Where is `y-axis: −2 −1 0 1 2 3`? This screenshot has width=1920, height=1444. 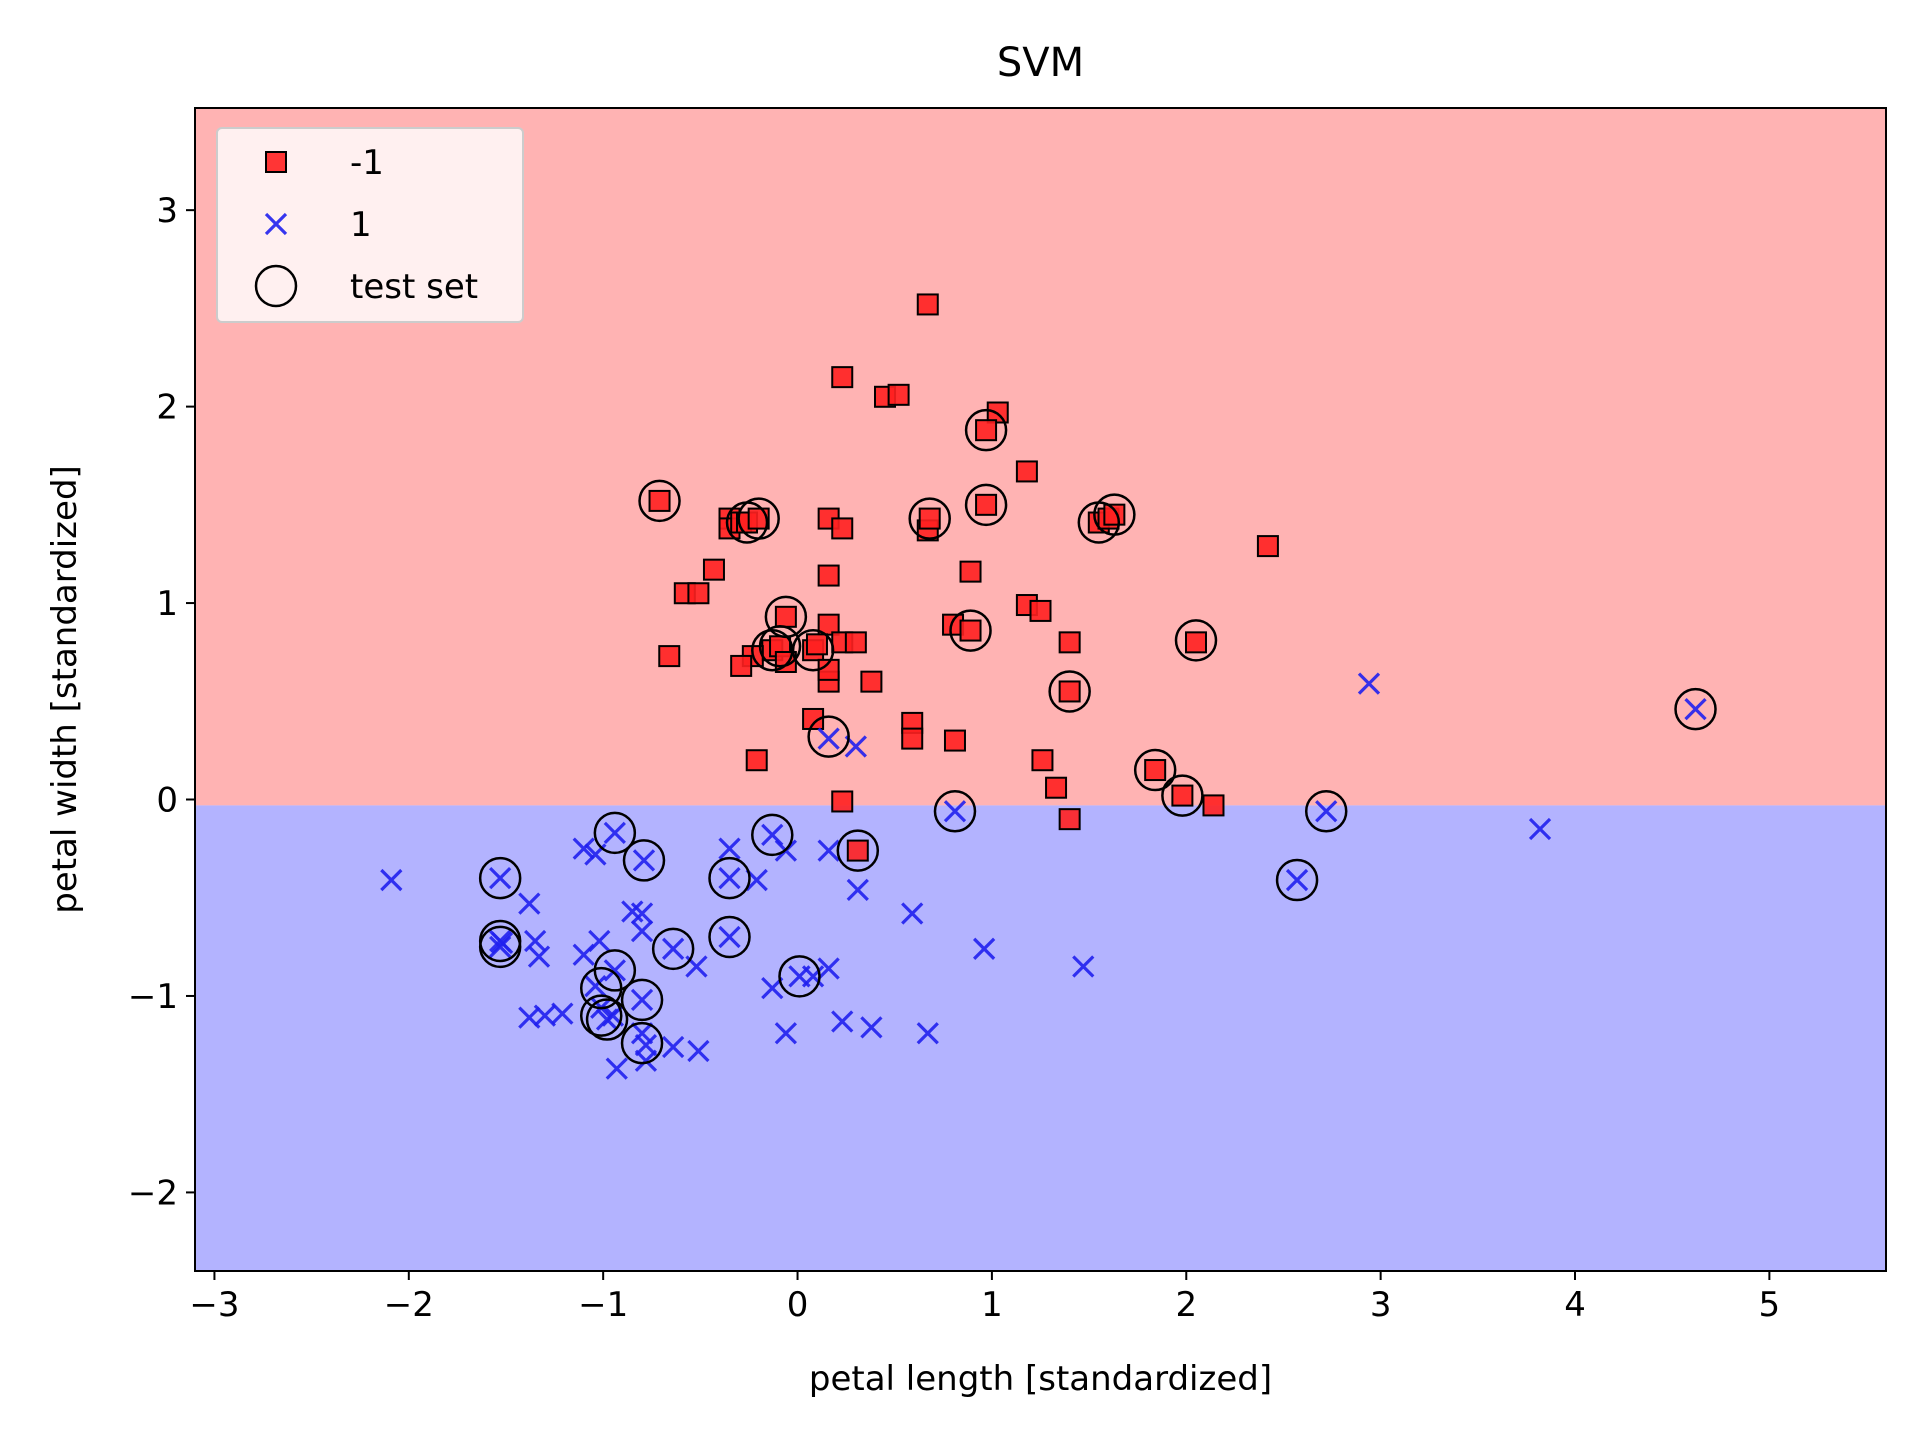
y-axis: −2 −1 0 1 2 3 is located at coordinates (161, 702).